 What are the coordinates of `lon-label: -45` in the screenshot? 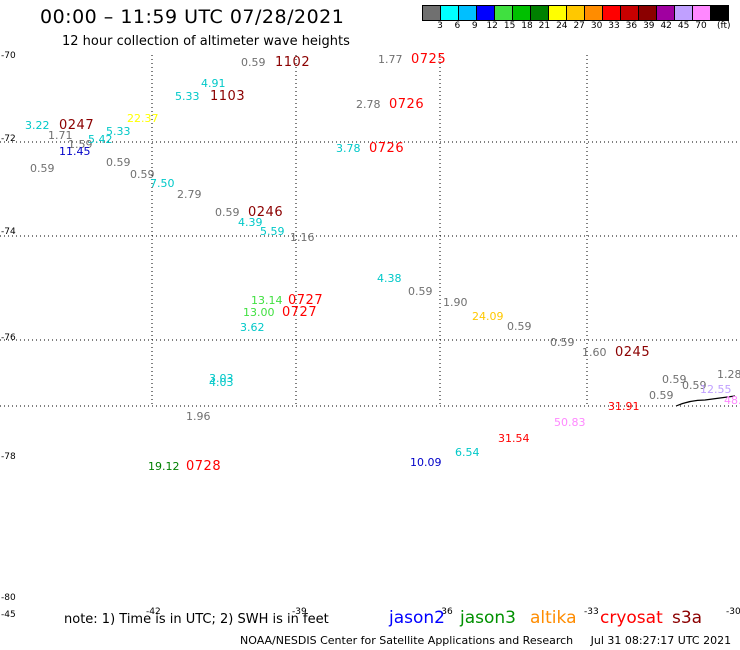 It's located at (8, 615).